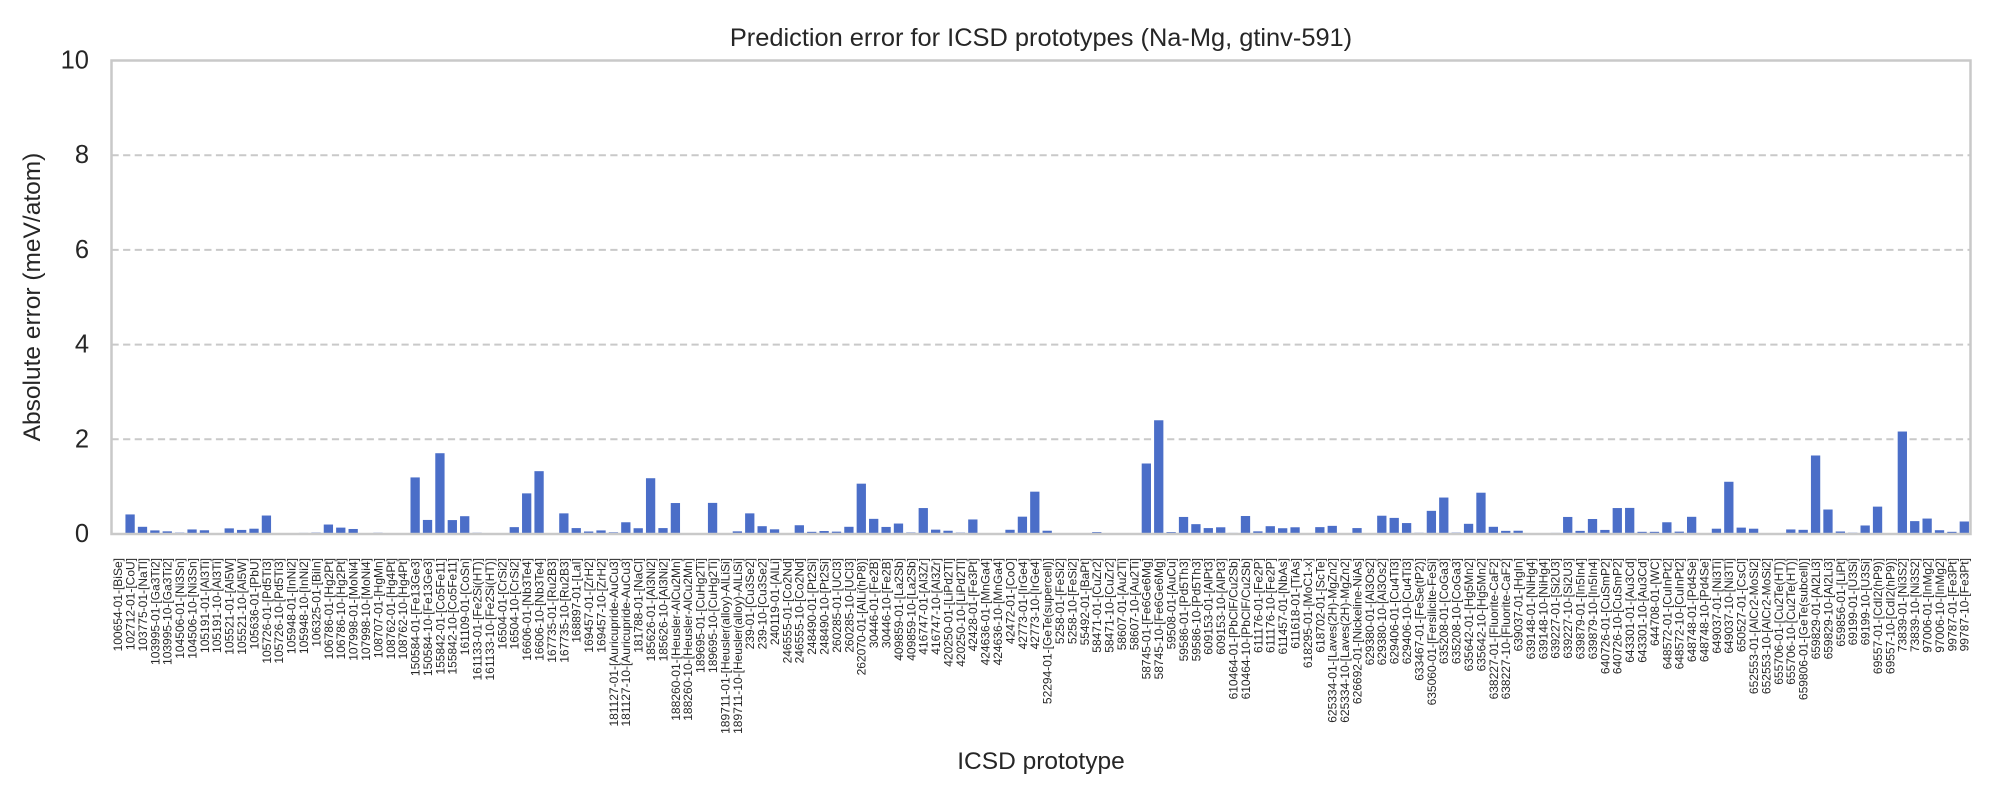  What do you see at coordinates (82, 534) in the screenshot?
I see `svg-text: 0` at bounding box center [82, 534].